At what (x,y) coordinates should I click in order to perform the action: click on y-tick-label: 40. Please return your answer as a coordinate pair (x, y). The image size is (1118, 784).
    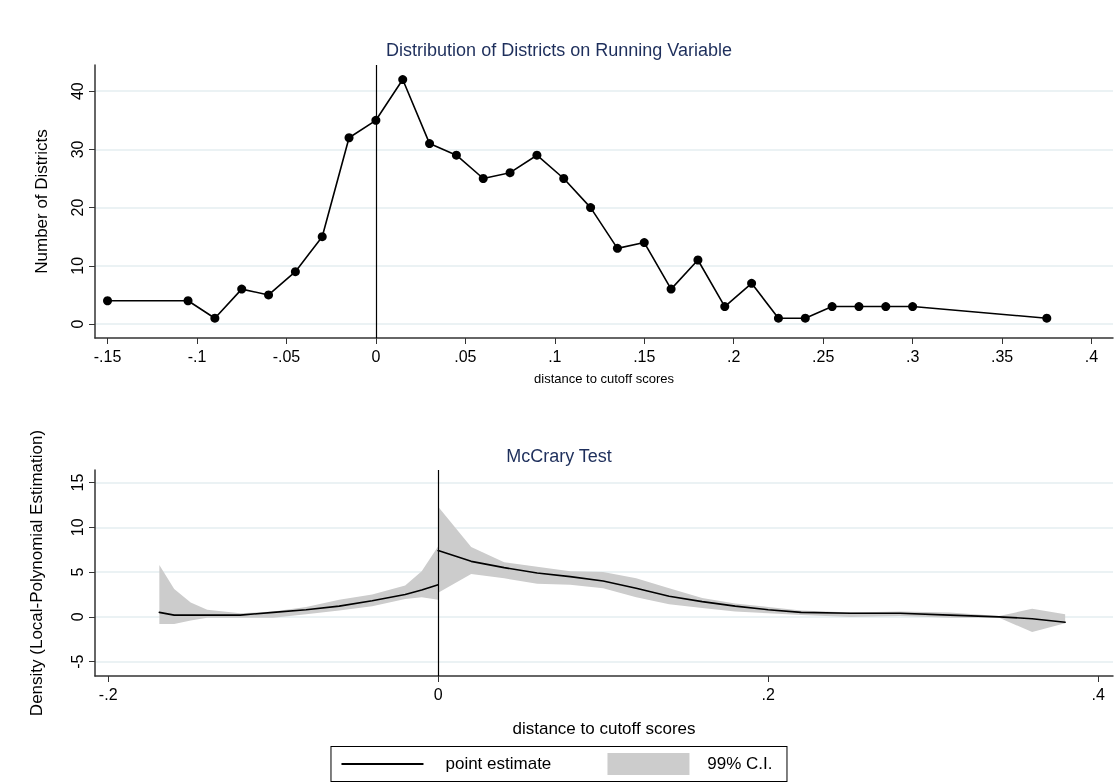
    Looking at the image, I should click on (77, 91).